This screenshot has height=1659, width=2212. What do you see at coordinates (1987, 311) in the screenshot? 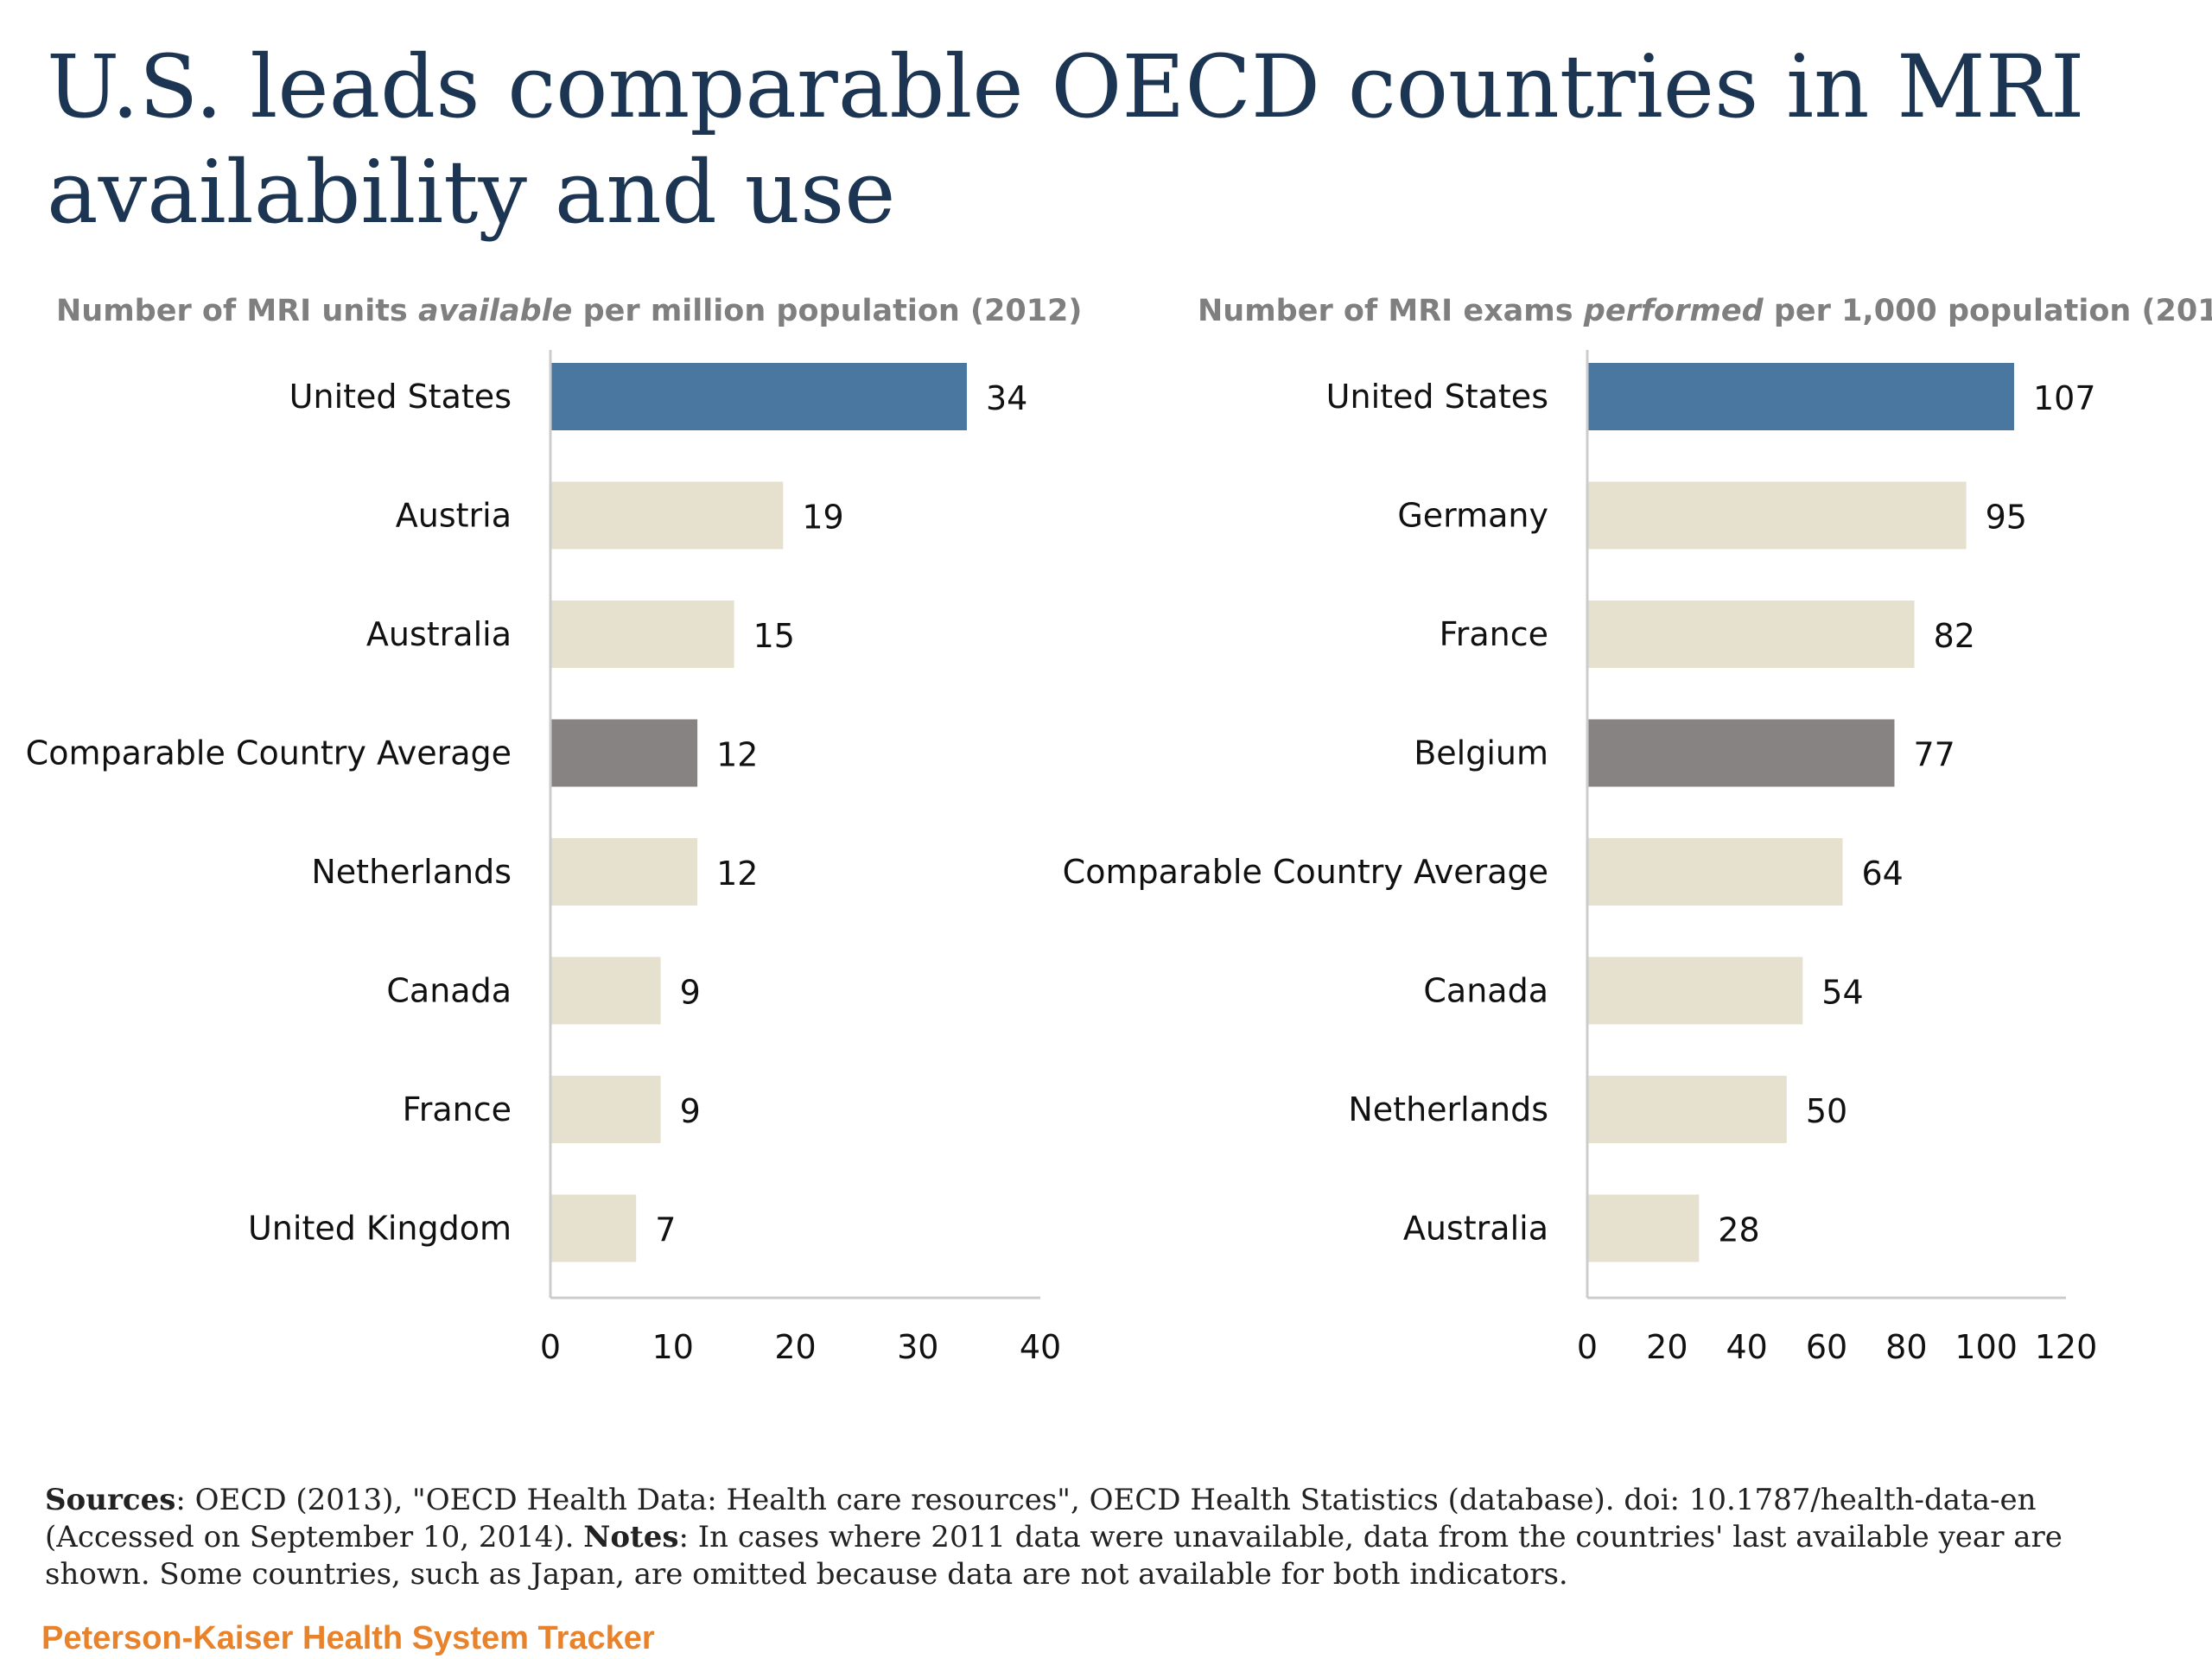
I see `subtitle-part: per 1,000 population (2013)` at bounding box center [1987, 311].